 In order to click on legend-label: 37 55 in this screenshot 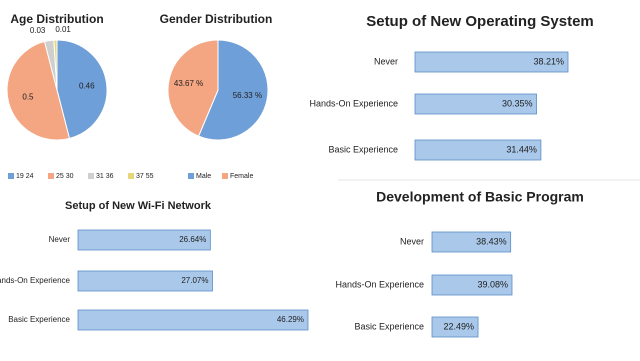, I will do `click(145, 176)`.